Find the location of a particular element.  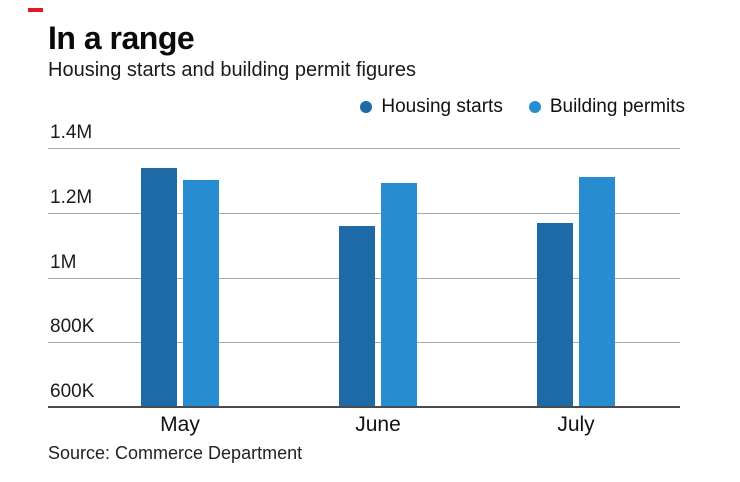

x-axis-category-label: July is located at coordinates (576, 424).